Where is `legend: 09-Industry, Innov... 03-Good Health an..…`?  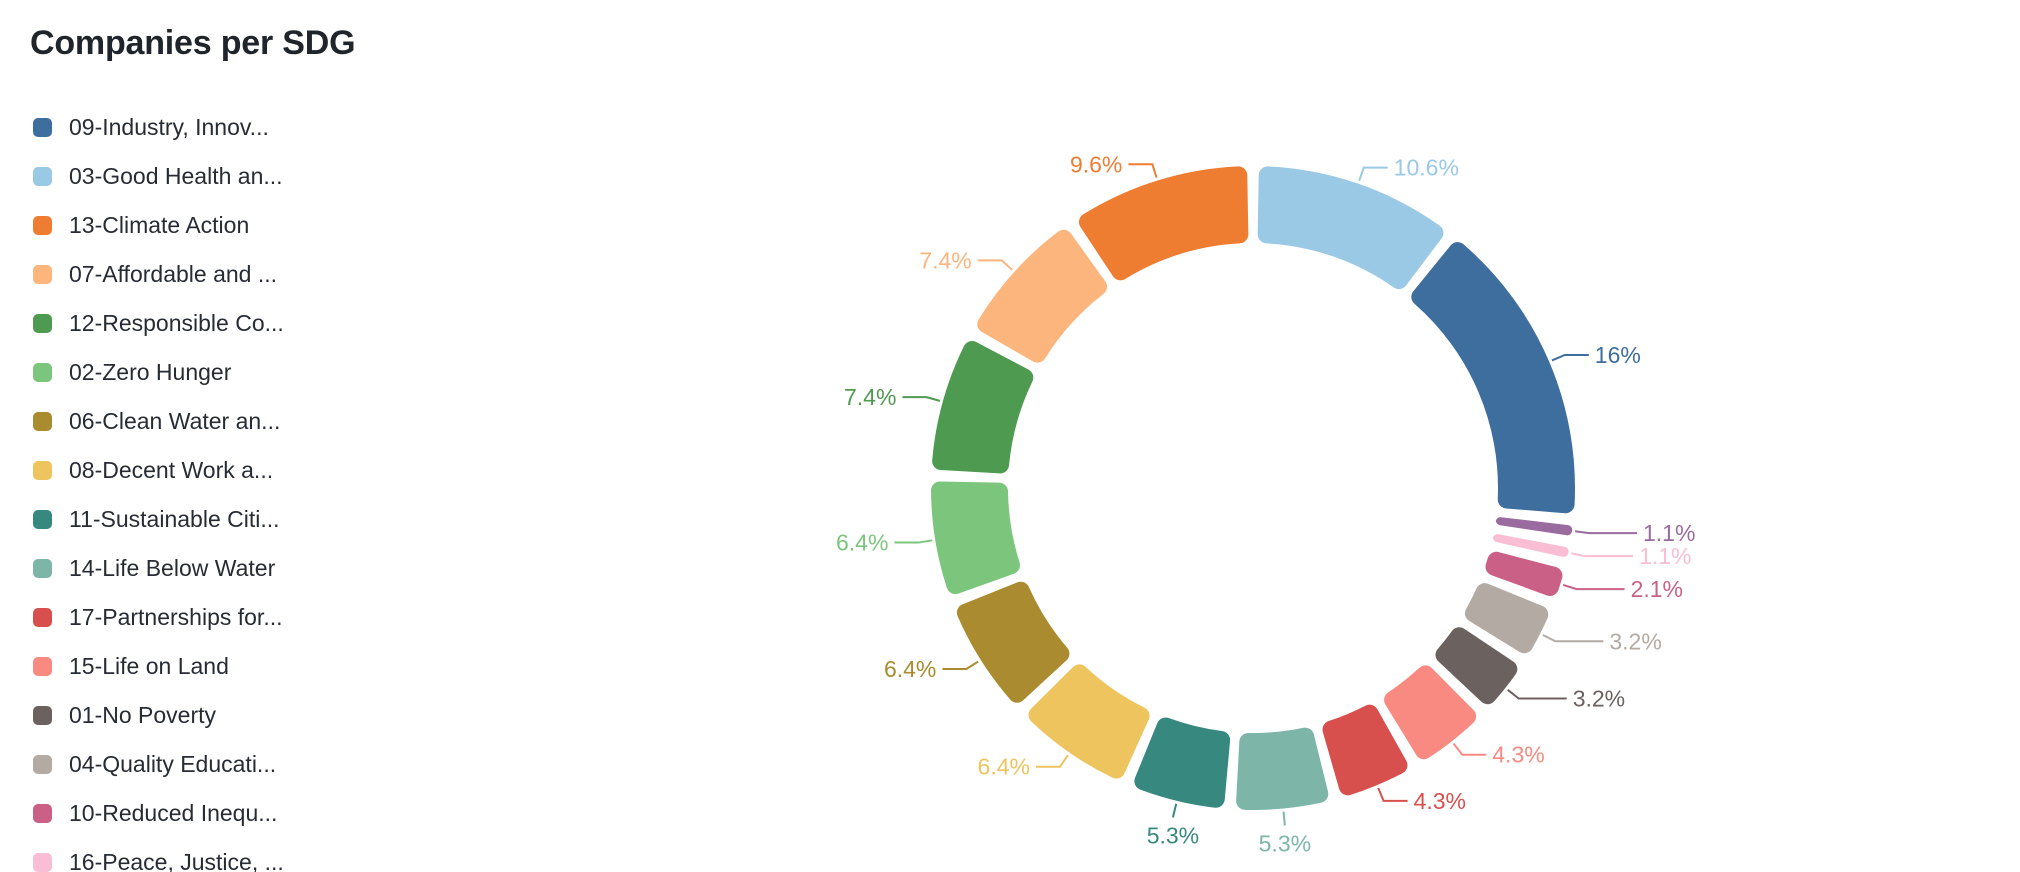 legend: 09-Industry, Innov... 03-Good Health an..… is located at coordinates (158, 487).